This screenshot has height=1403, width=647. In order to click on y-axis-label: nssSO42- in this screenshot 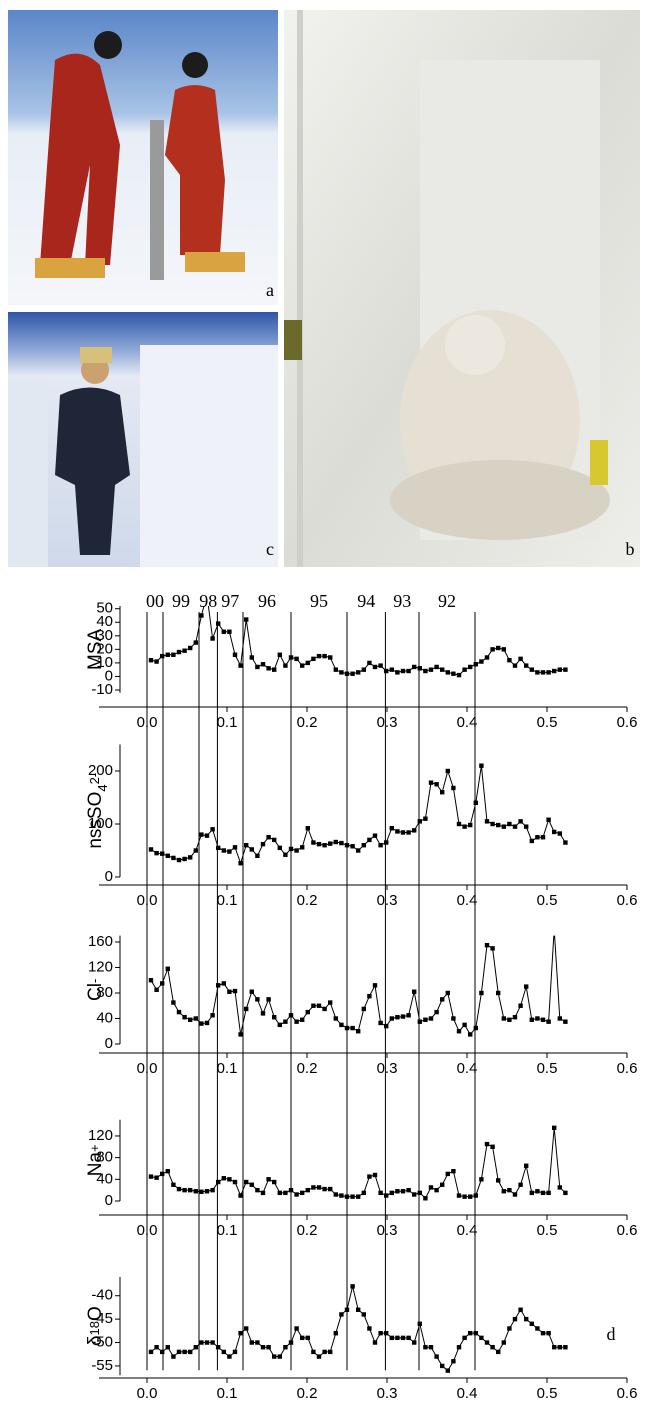, I will do `click(97, 811)`.